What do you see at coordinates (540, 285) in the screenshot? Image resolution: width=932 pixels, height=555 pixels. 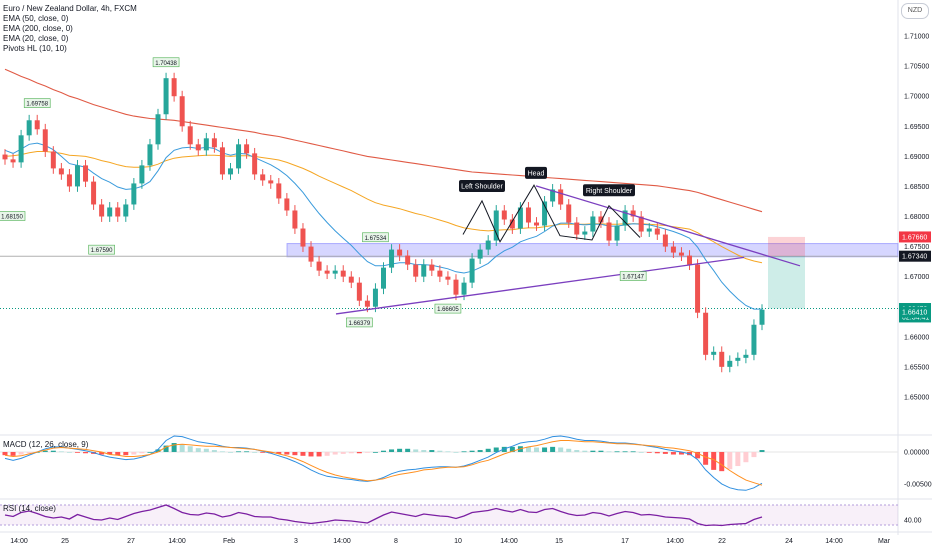 I see `ascending-trendline` at bounding box center [540, 285].